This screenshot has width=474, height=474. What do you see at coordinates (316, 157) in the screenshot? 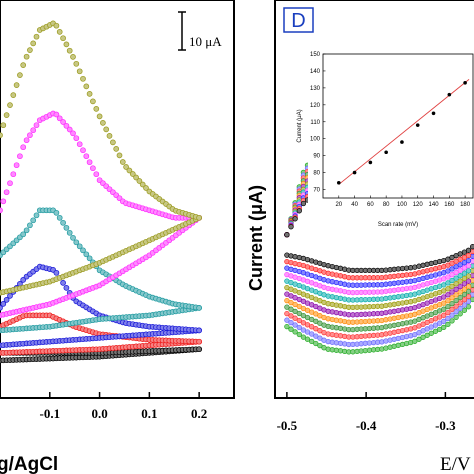
I see `inset-y-tick-label: 90` at bounding box center [316, 157].